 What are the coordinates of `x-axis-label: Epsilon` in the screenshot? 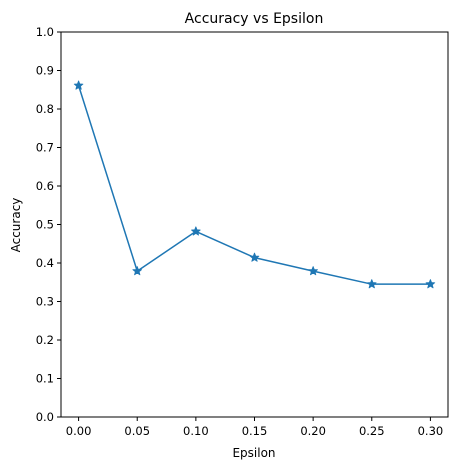 It's located at (253, 453).